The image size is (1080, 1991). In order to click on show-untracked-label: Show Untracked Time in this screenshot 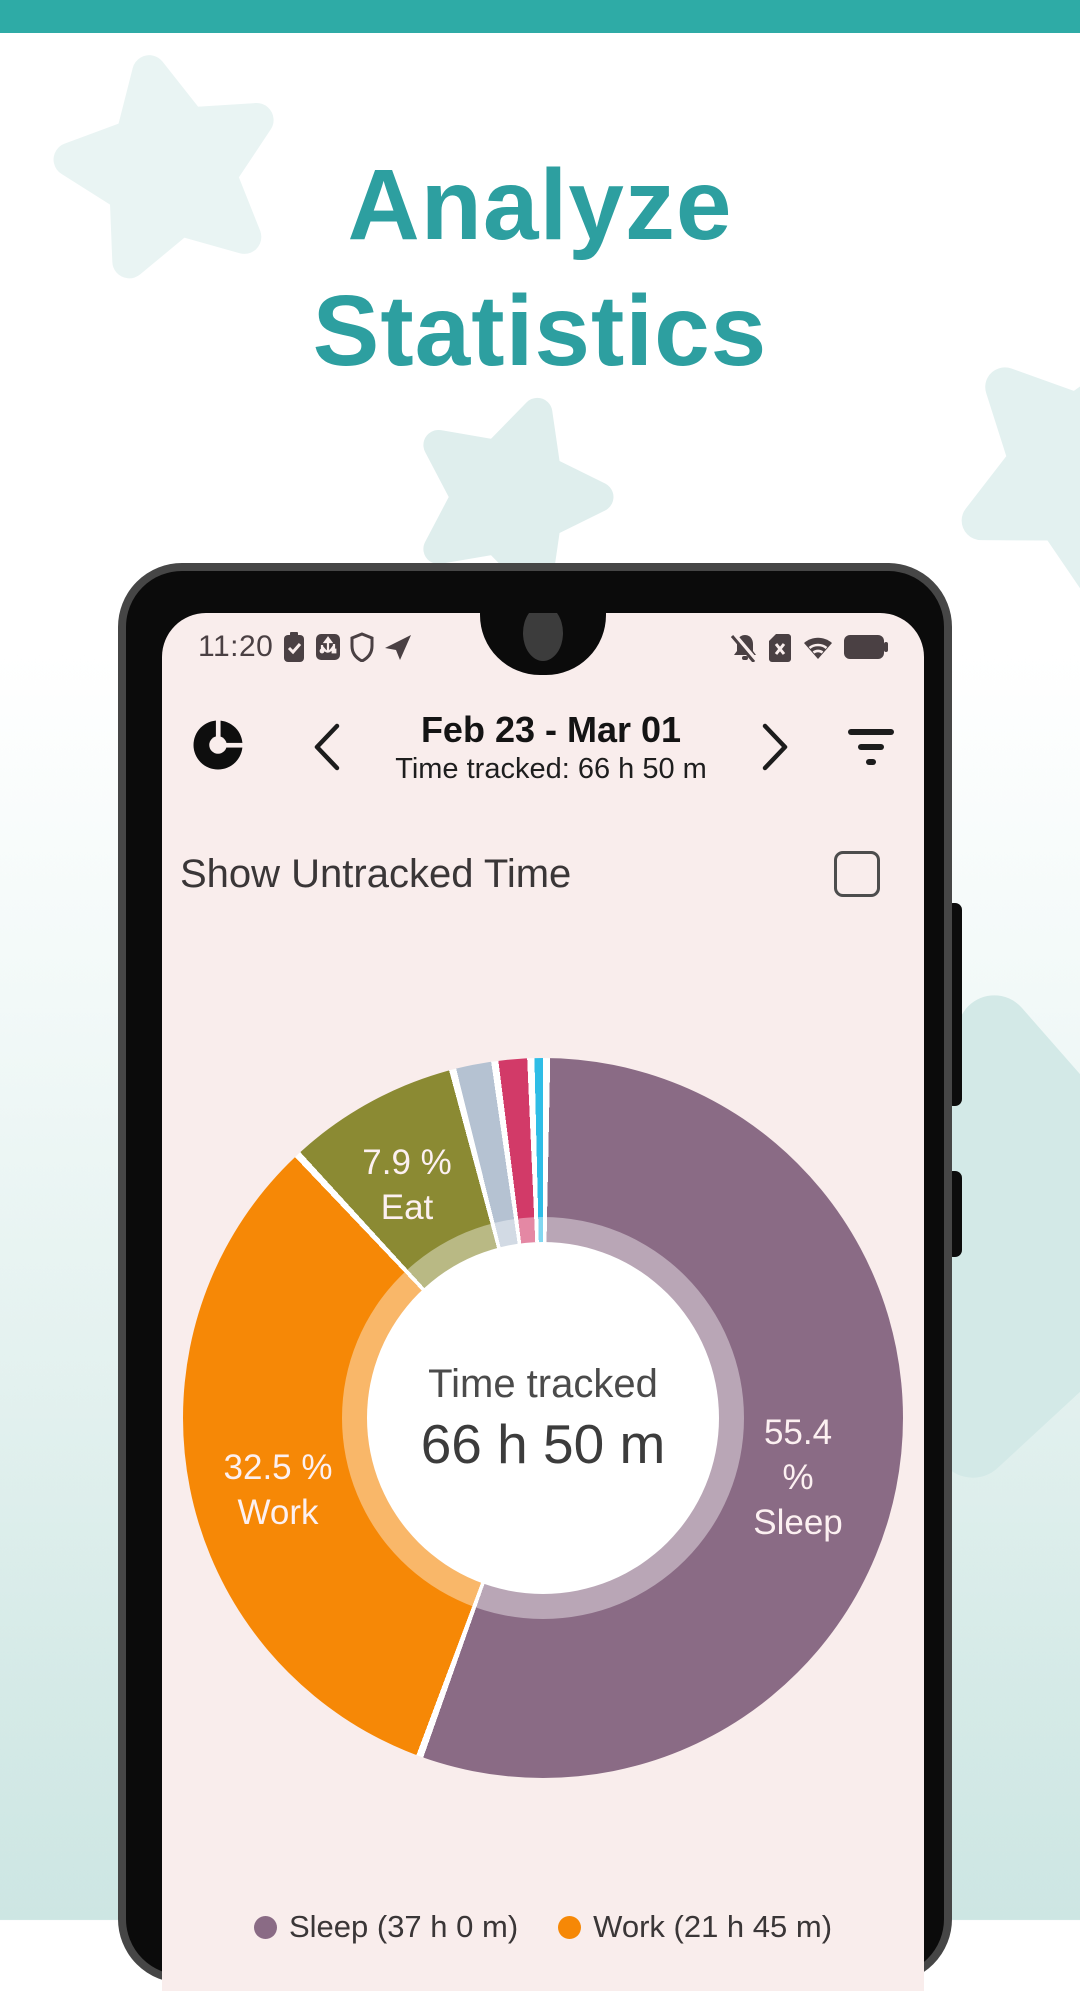, I will do `click(376, 873)`.